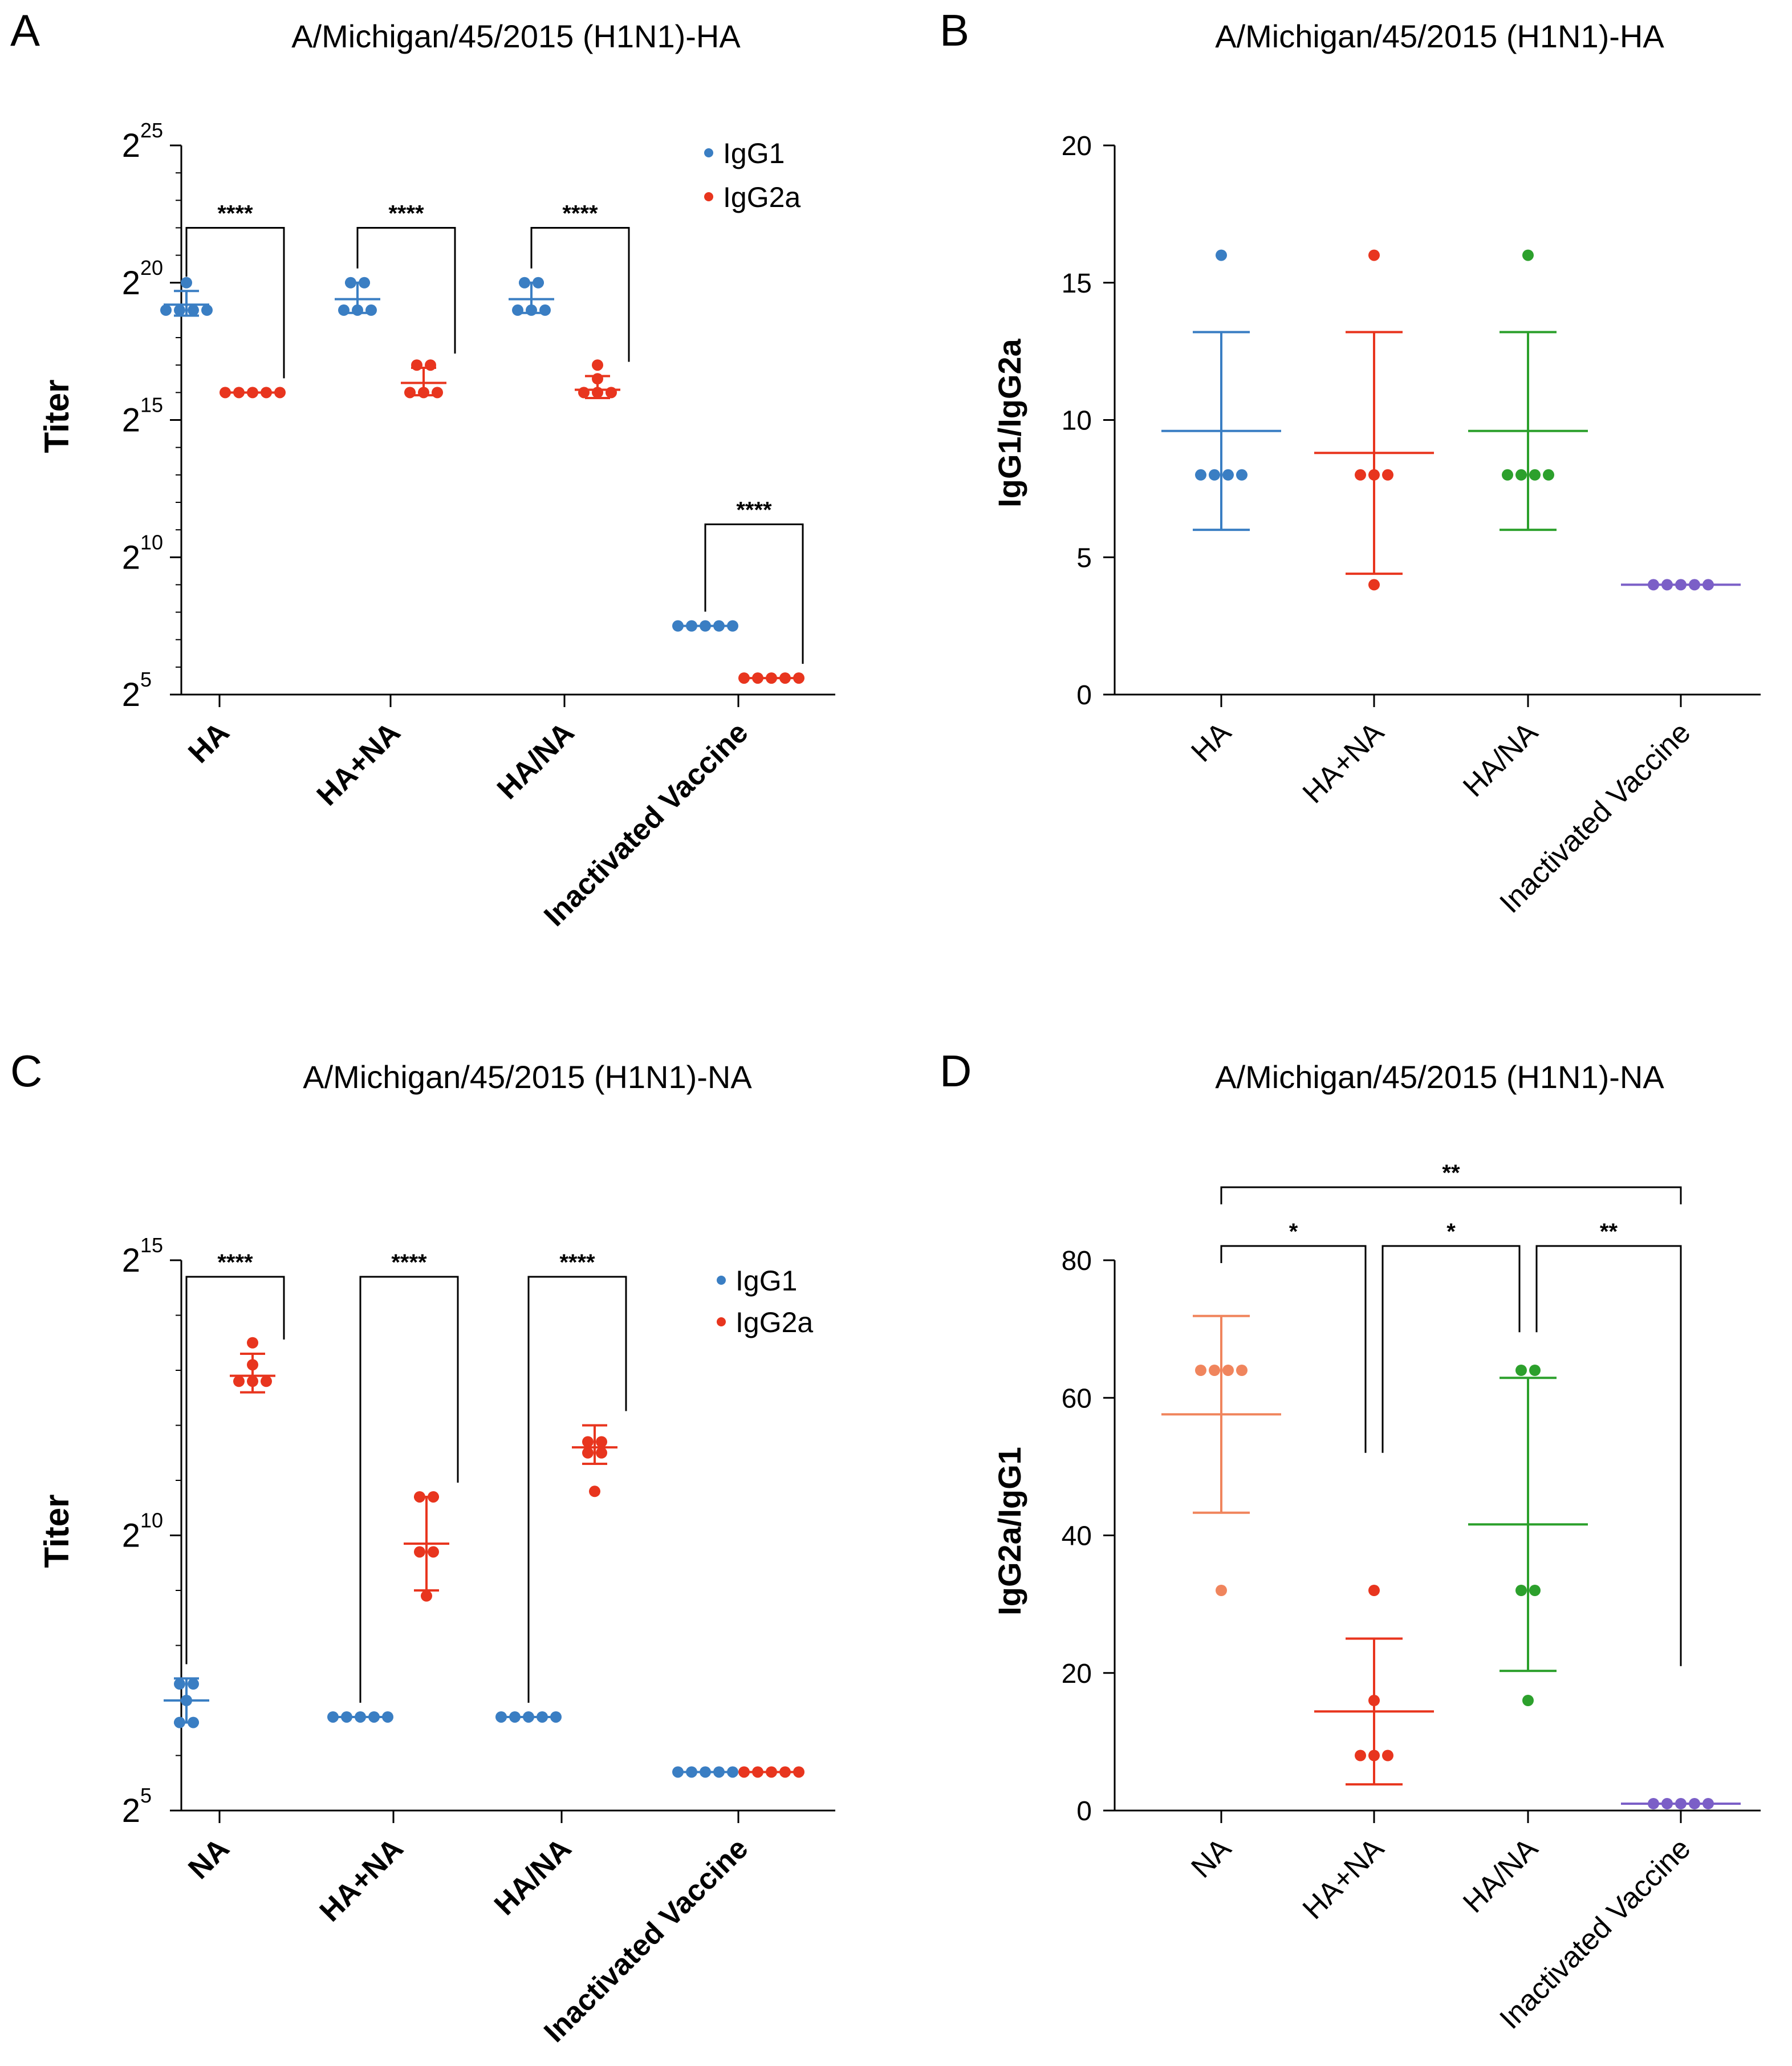 This screenshot has width=1792, height=2066. I want to click on y-tick-label-2: 40, so click(1077, 1537).